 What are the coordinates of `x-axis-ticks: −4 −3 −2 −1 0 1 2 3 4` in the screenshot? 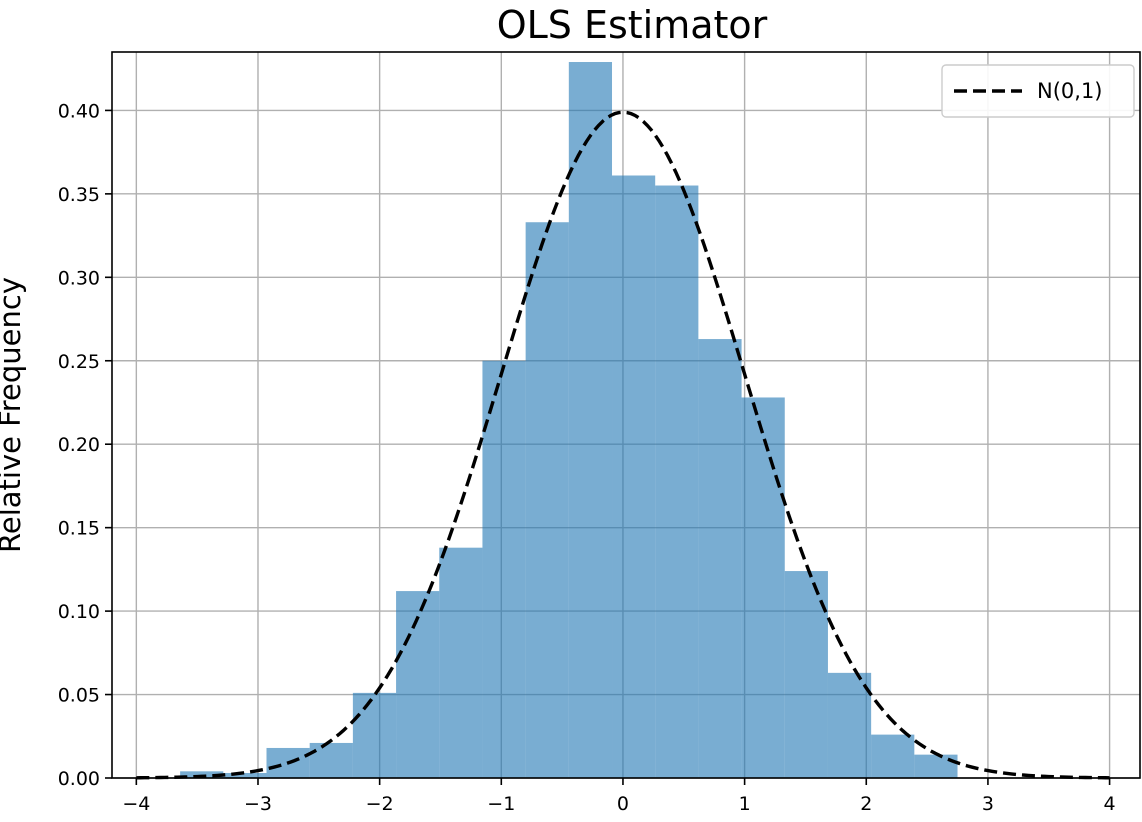 It's located at (619, 796).